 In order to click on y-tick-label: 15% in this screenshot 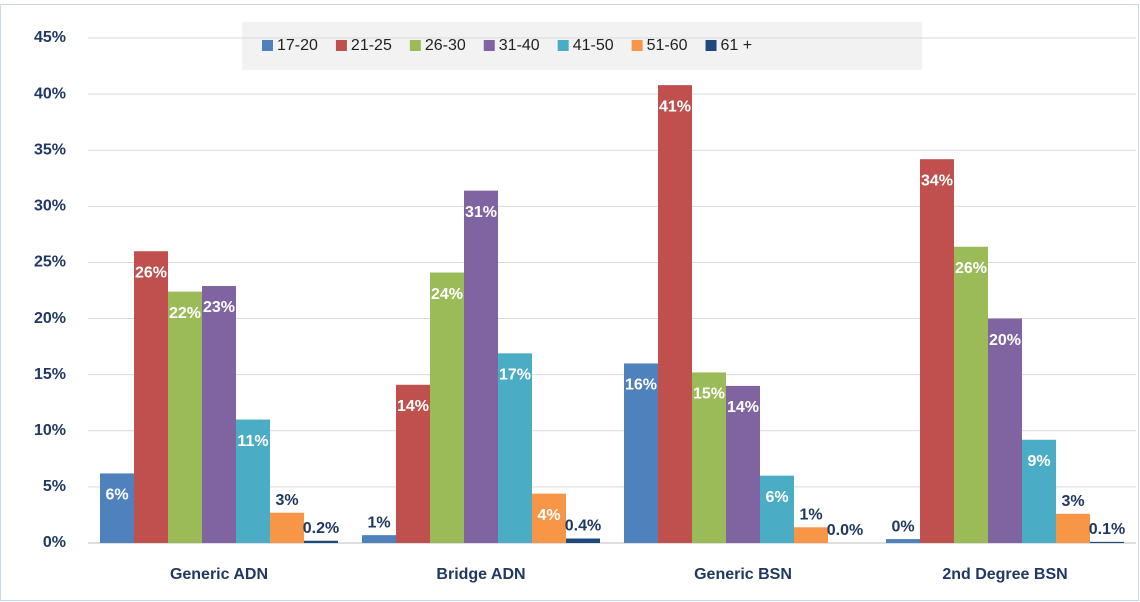, I will do `click(50, 374)`.